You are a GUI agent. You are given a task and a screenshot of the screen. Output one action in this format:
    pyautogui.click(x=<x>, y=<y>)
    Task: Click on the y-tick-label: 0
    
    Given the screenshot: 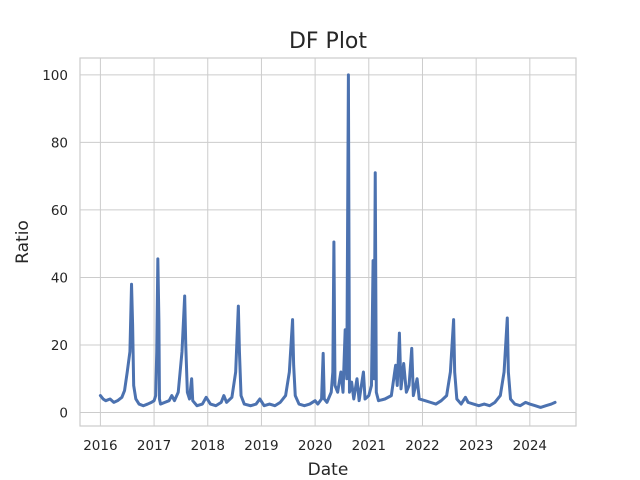 What is the action you would take?
    pyautogui.click(x=63, y=413)
    